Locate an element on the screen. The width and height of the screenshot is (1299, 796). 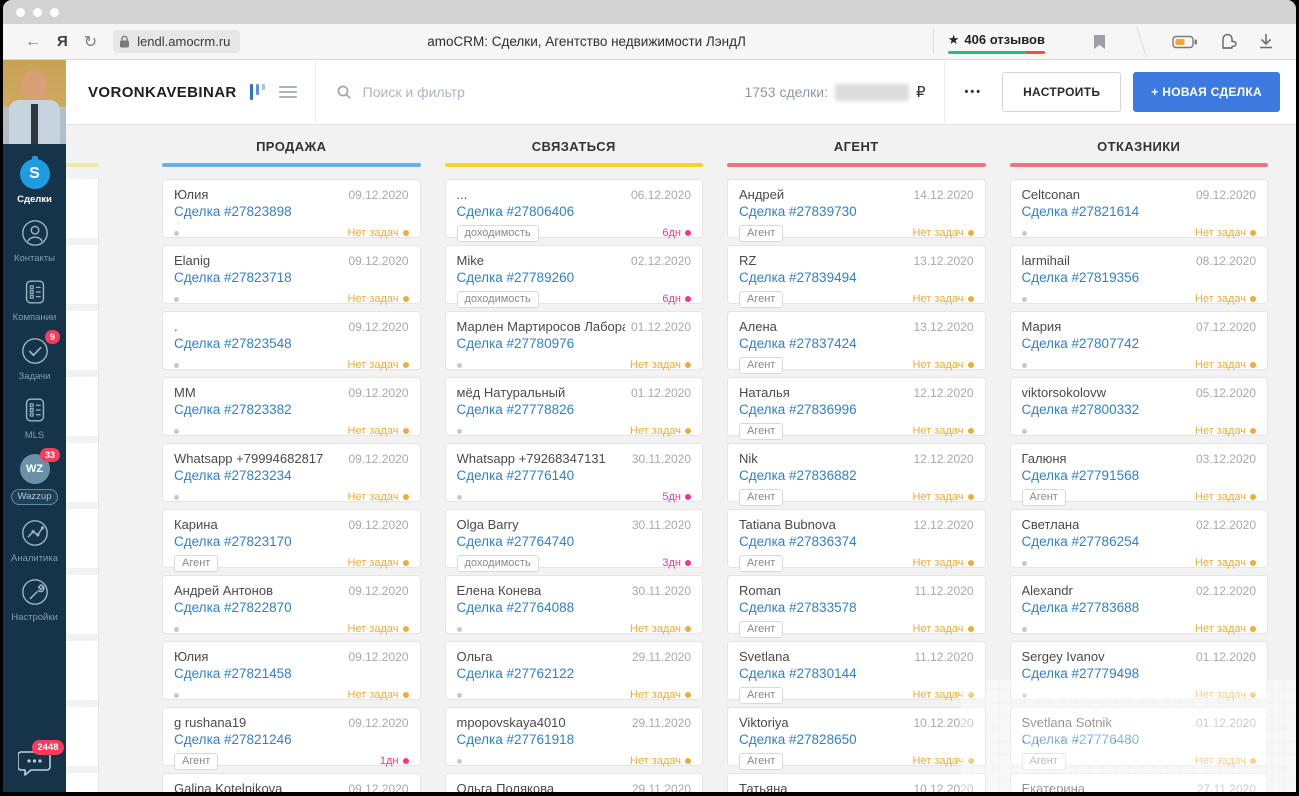
deal-link: Сделка #27800332 is located at coordinates (1080, 409).